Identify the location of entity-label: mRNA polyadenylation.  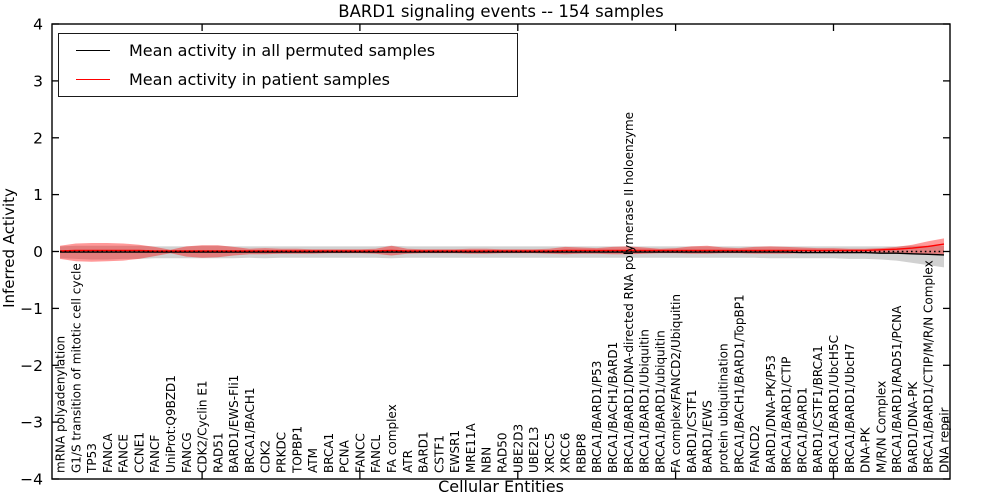
(61, 404).